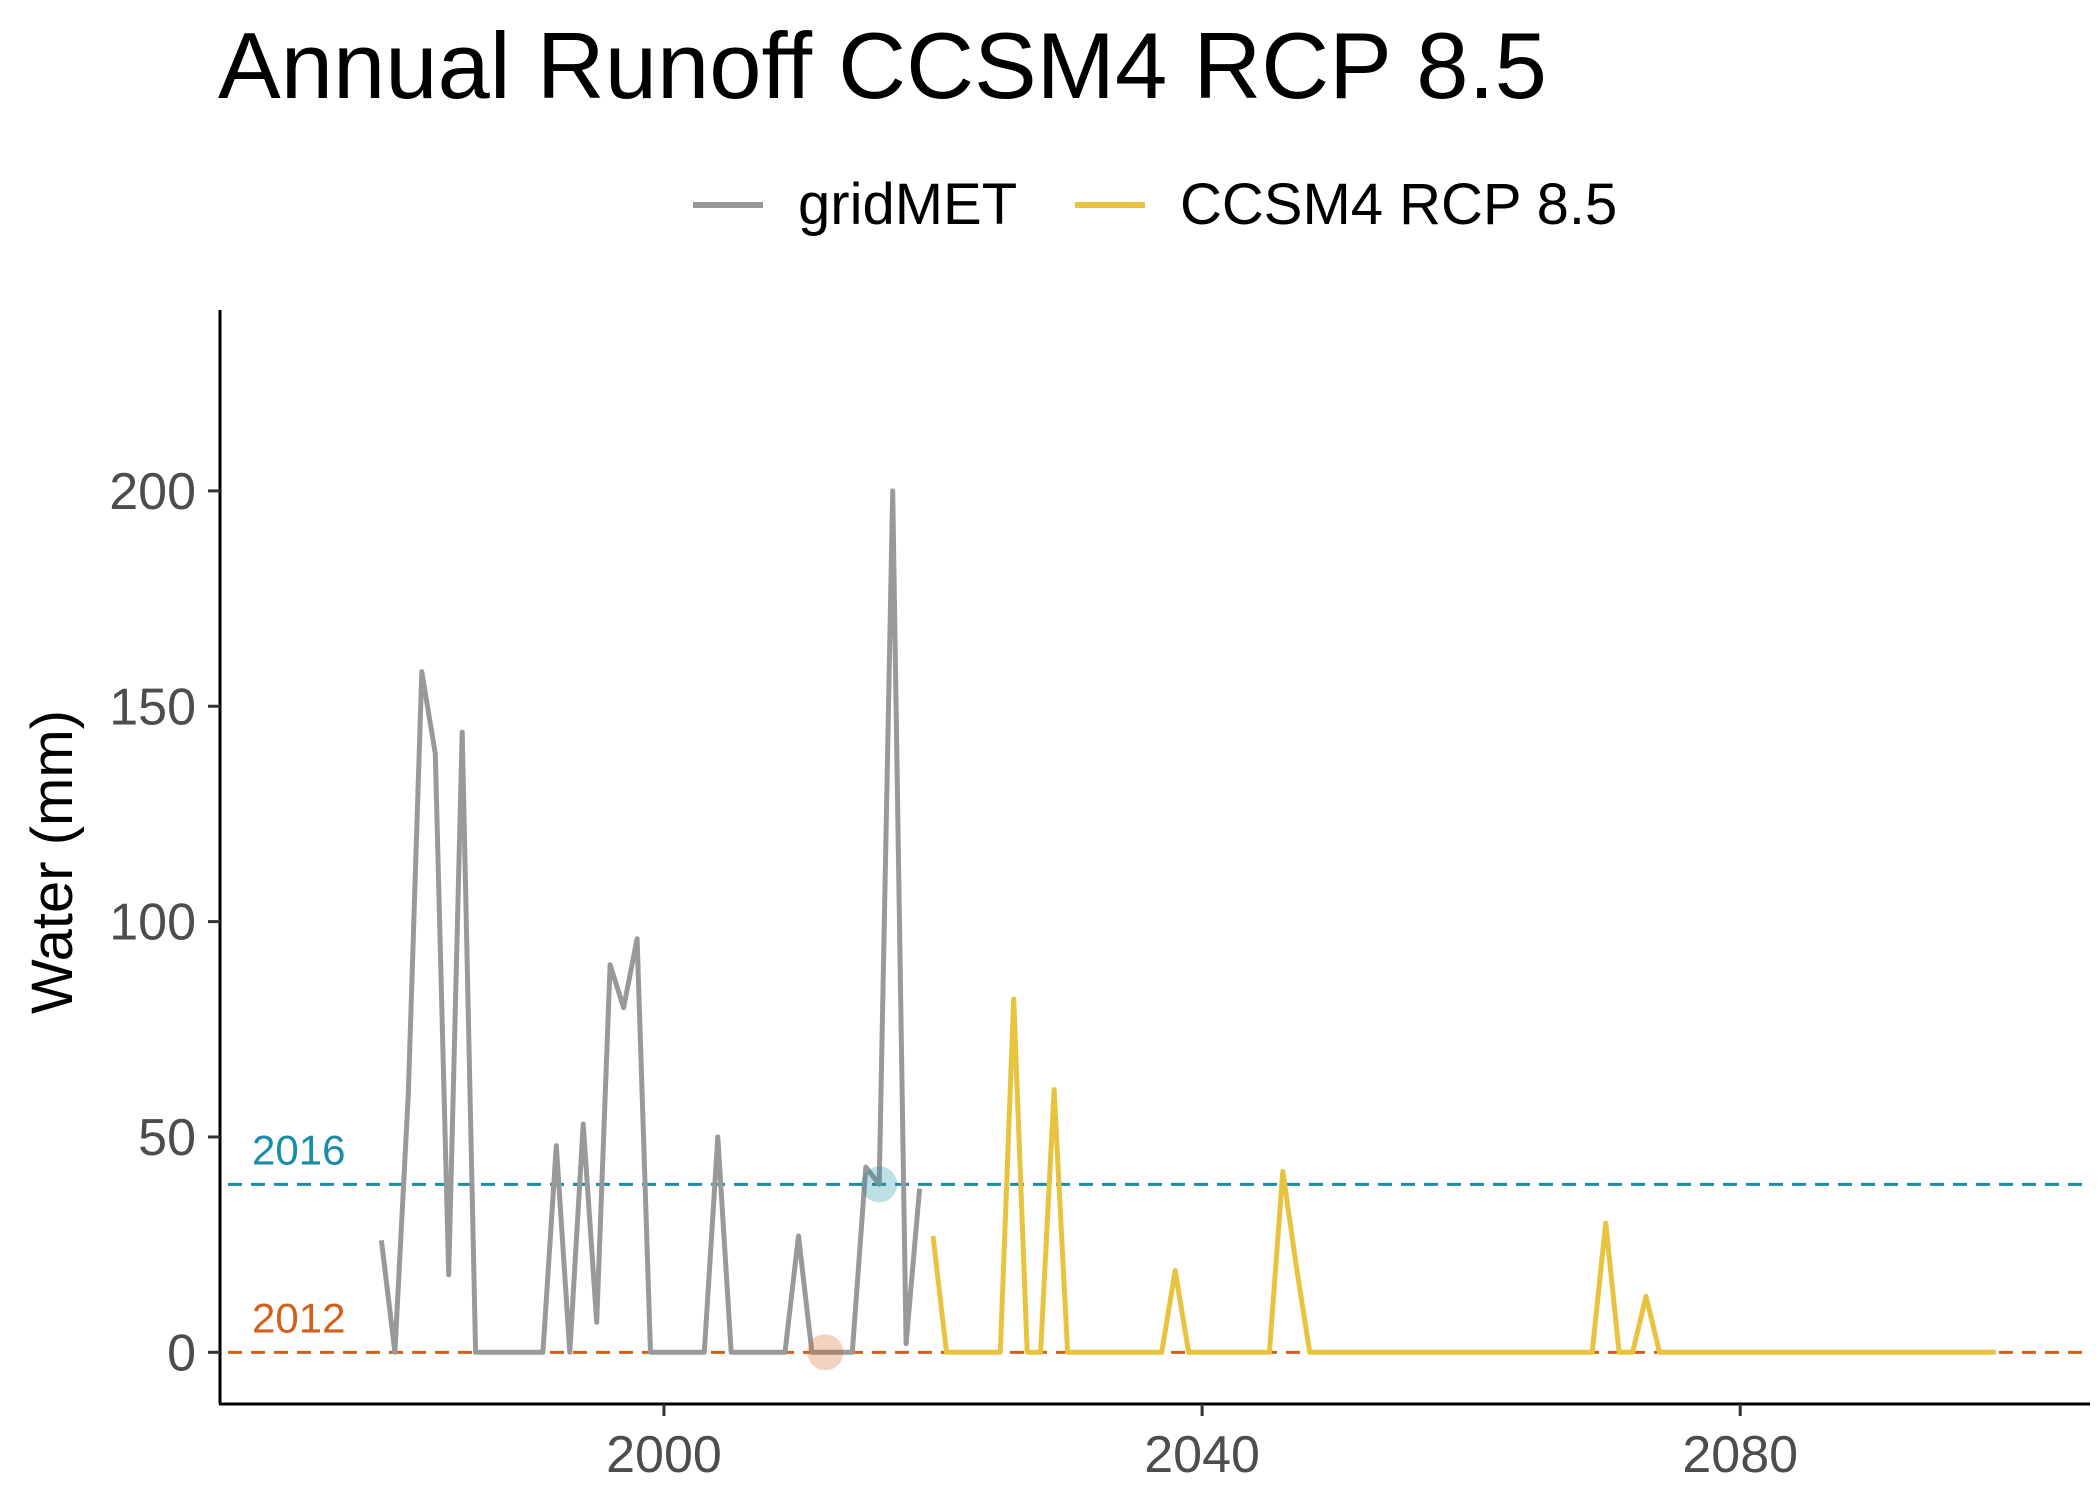 This screenshot has height=1499, width=2100. I want to click on y-tick-label: 150, so click(152, 707).